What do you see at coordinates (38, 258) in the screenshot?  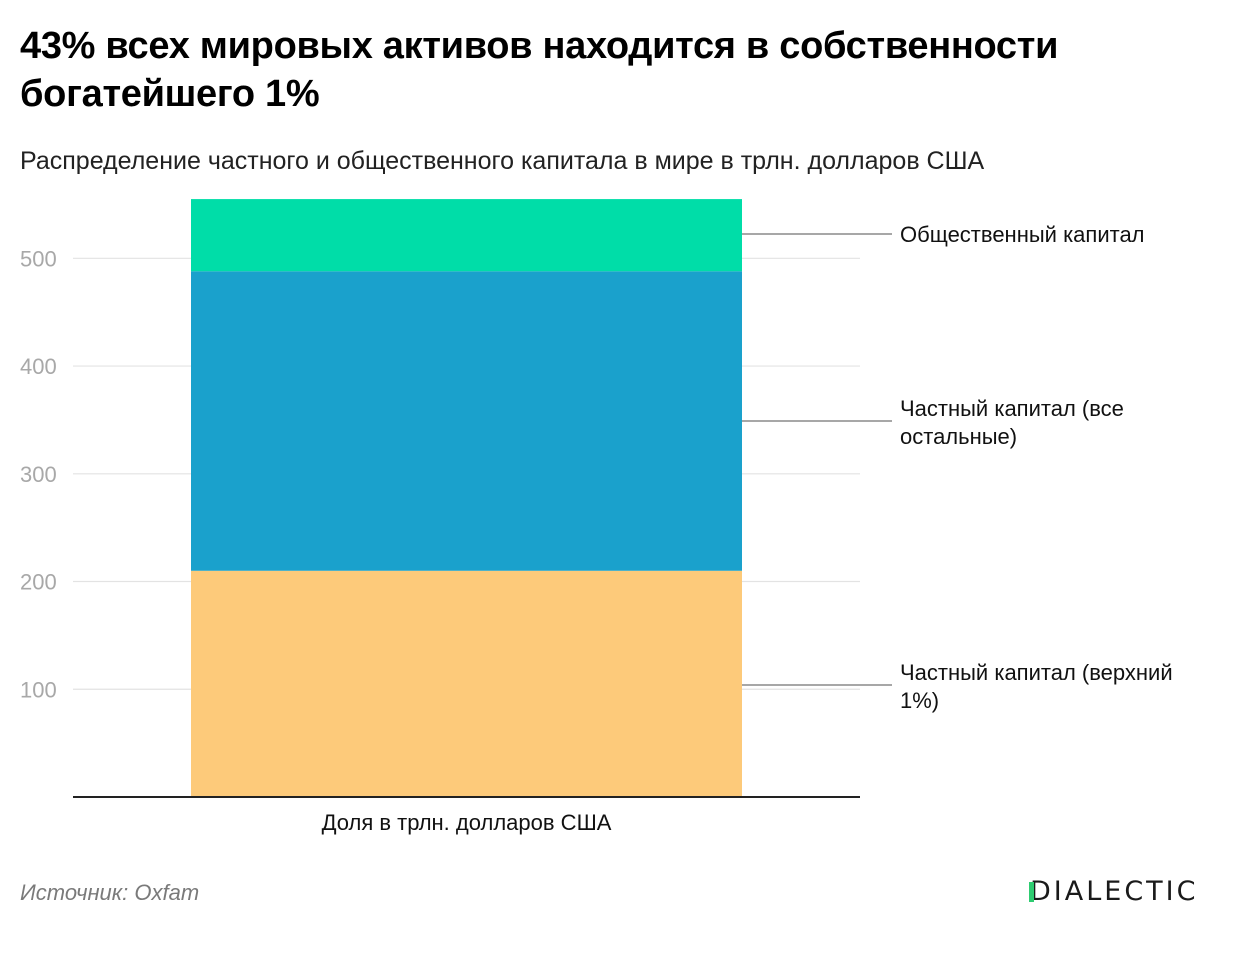 I see `y-tick-500: 500` at bounding box center [38, 258].